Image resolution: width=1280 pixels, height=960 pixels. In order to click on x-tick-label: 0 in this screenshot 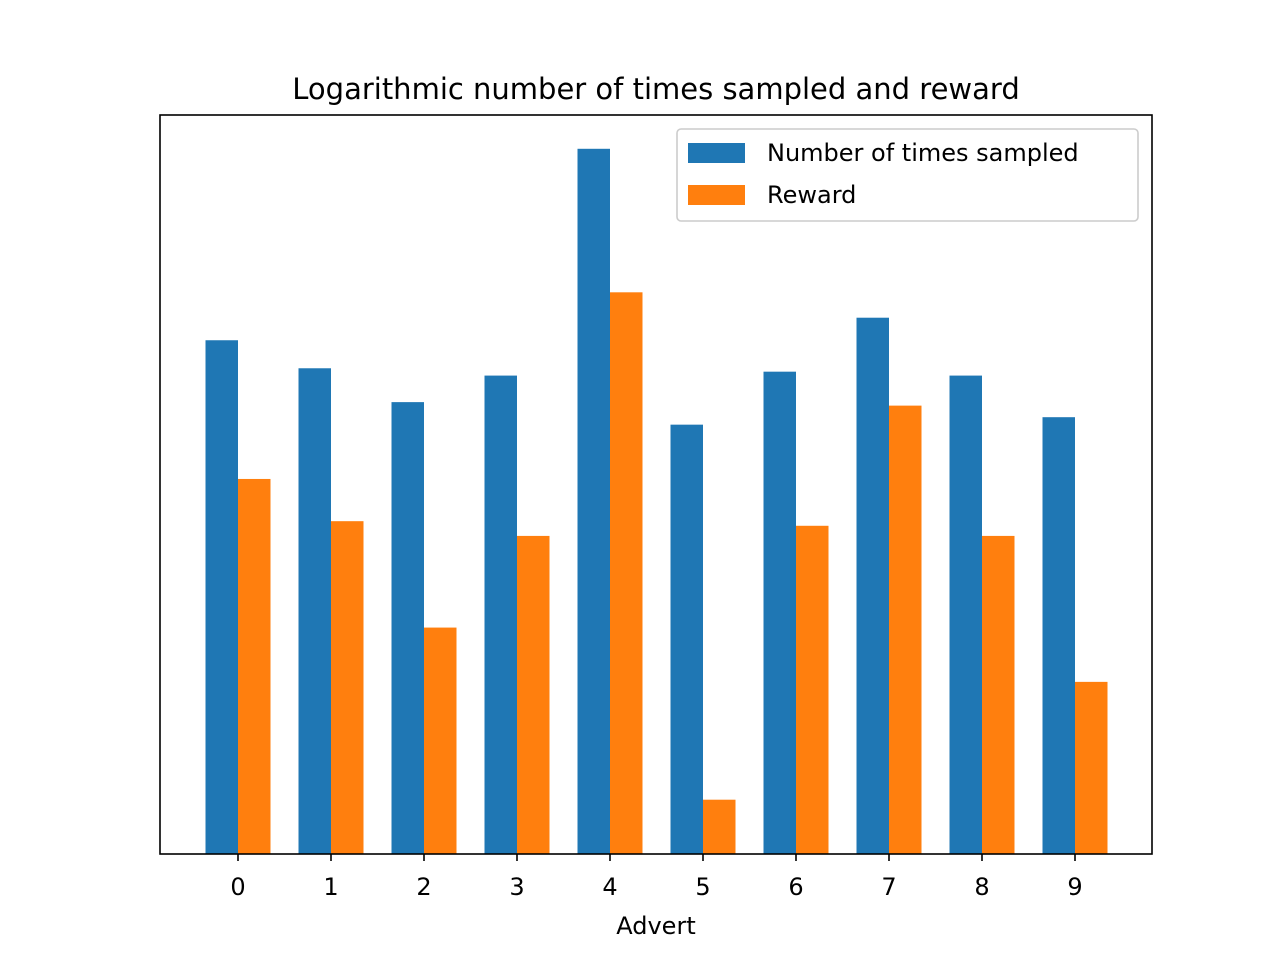, I will do `click(237, 887)`.